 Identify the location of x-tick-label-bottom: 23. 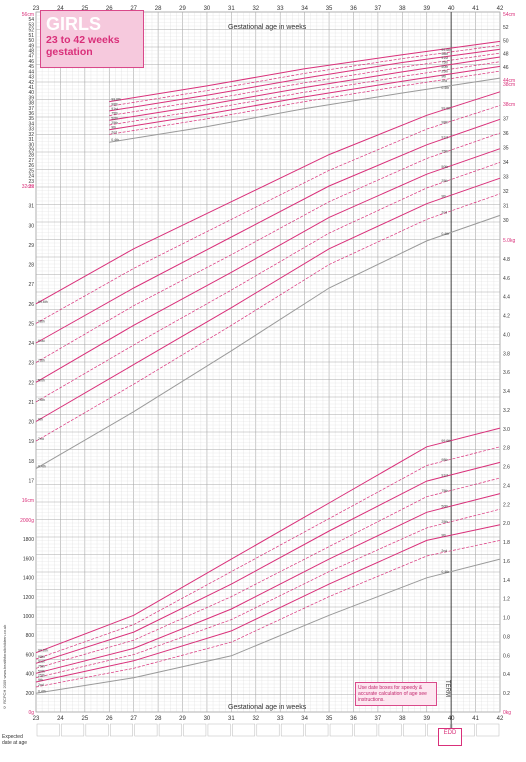
(36, 719).